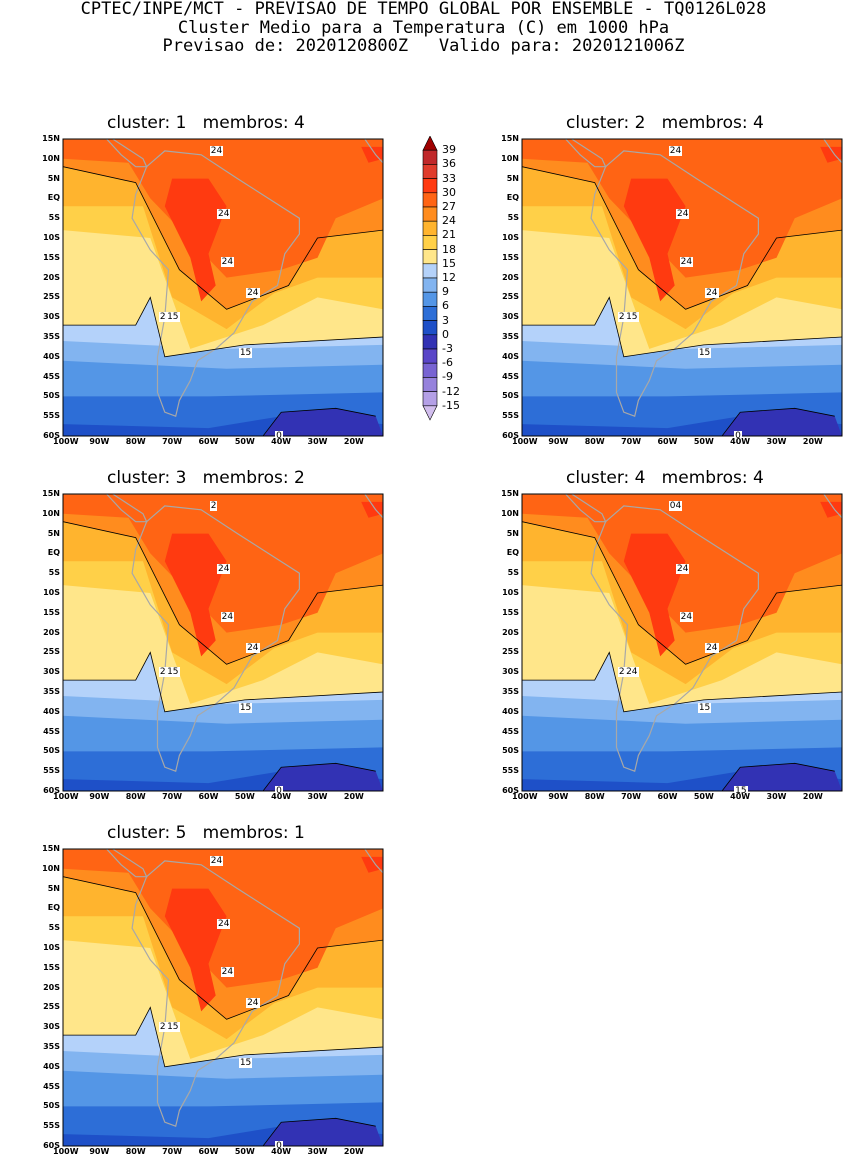 The width and height of the screenshot is (847, 1157). I want to click on colorbar-swatches, so click(430, 278).